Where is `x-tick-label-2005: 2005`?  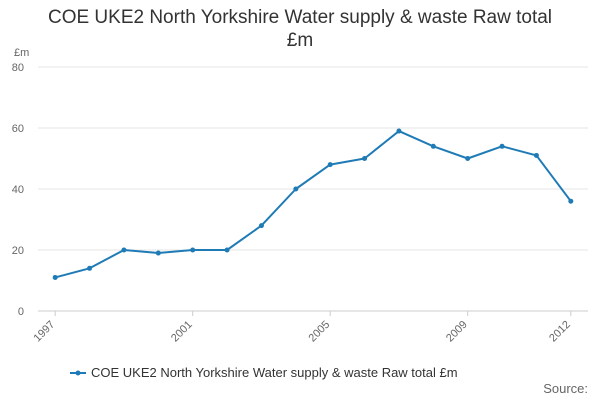
x-tick-label-2005: 2005 is located at coordinates (320, 332).